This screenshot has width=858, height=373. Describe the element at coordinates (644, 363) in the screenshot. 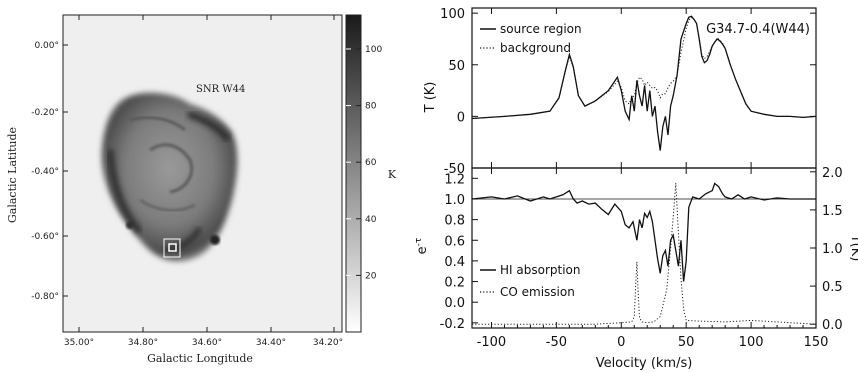

I see `bottom-x-axis-title: Velocity (km/s)` at that location.